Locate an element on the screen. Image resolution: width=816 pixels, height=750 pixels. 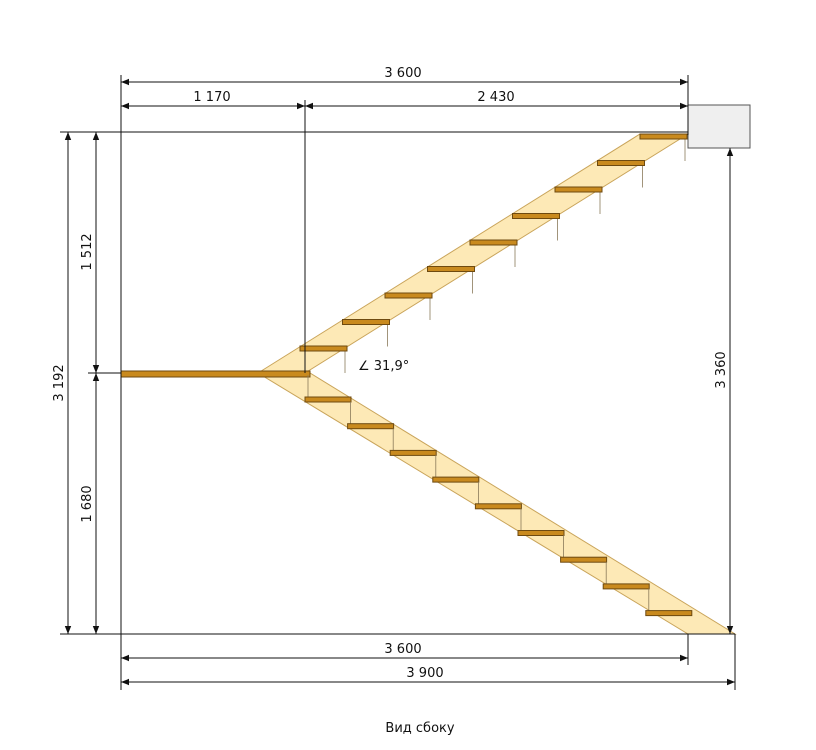
dim-label: 1 680 is located at coordinates (87, 503).